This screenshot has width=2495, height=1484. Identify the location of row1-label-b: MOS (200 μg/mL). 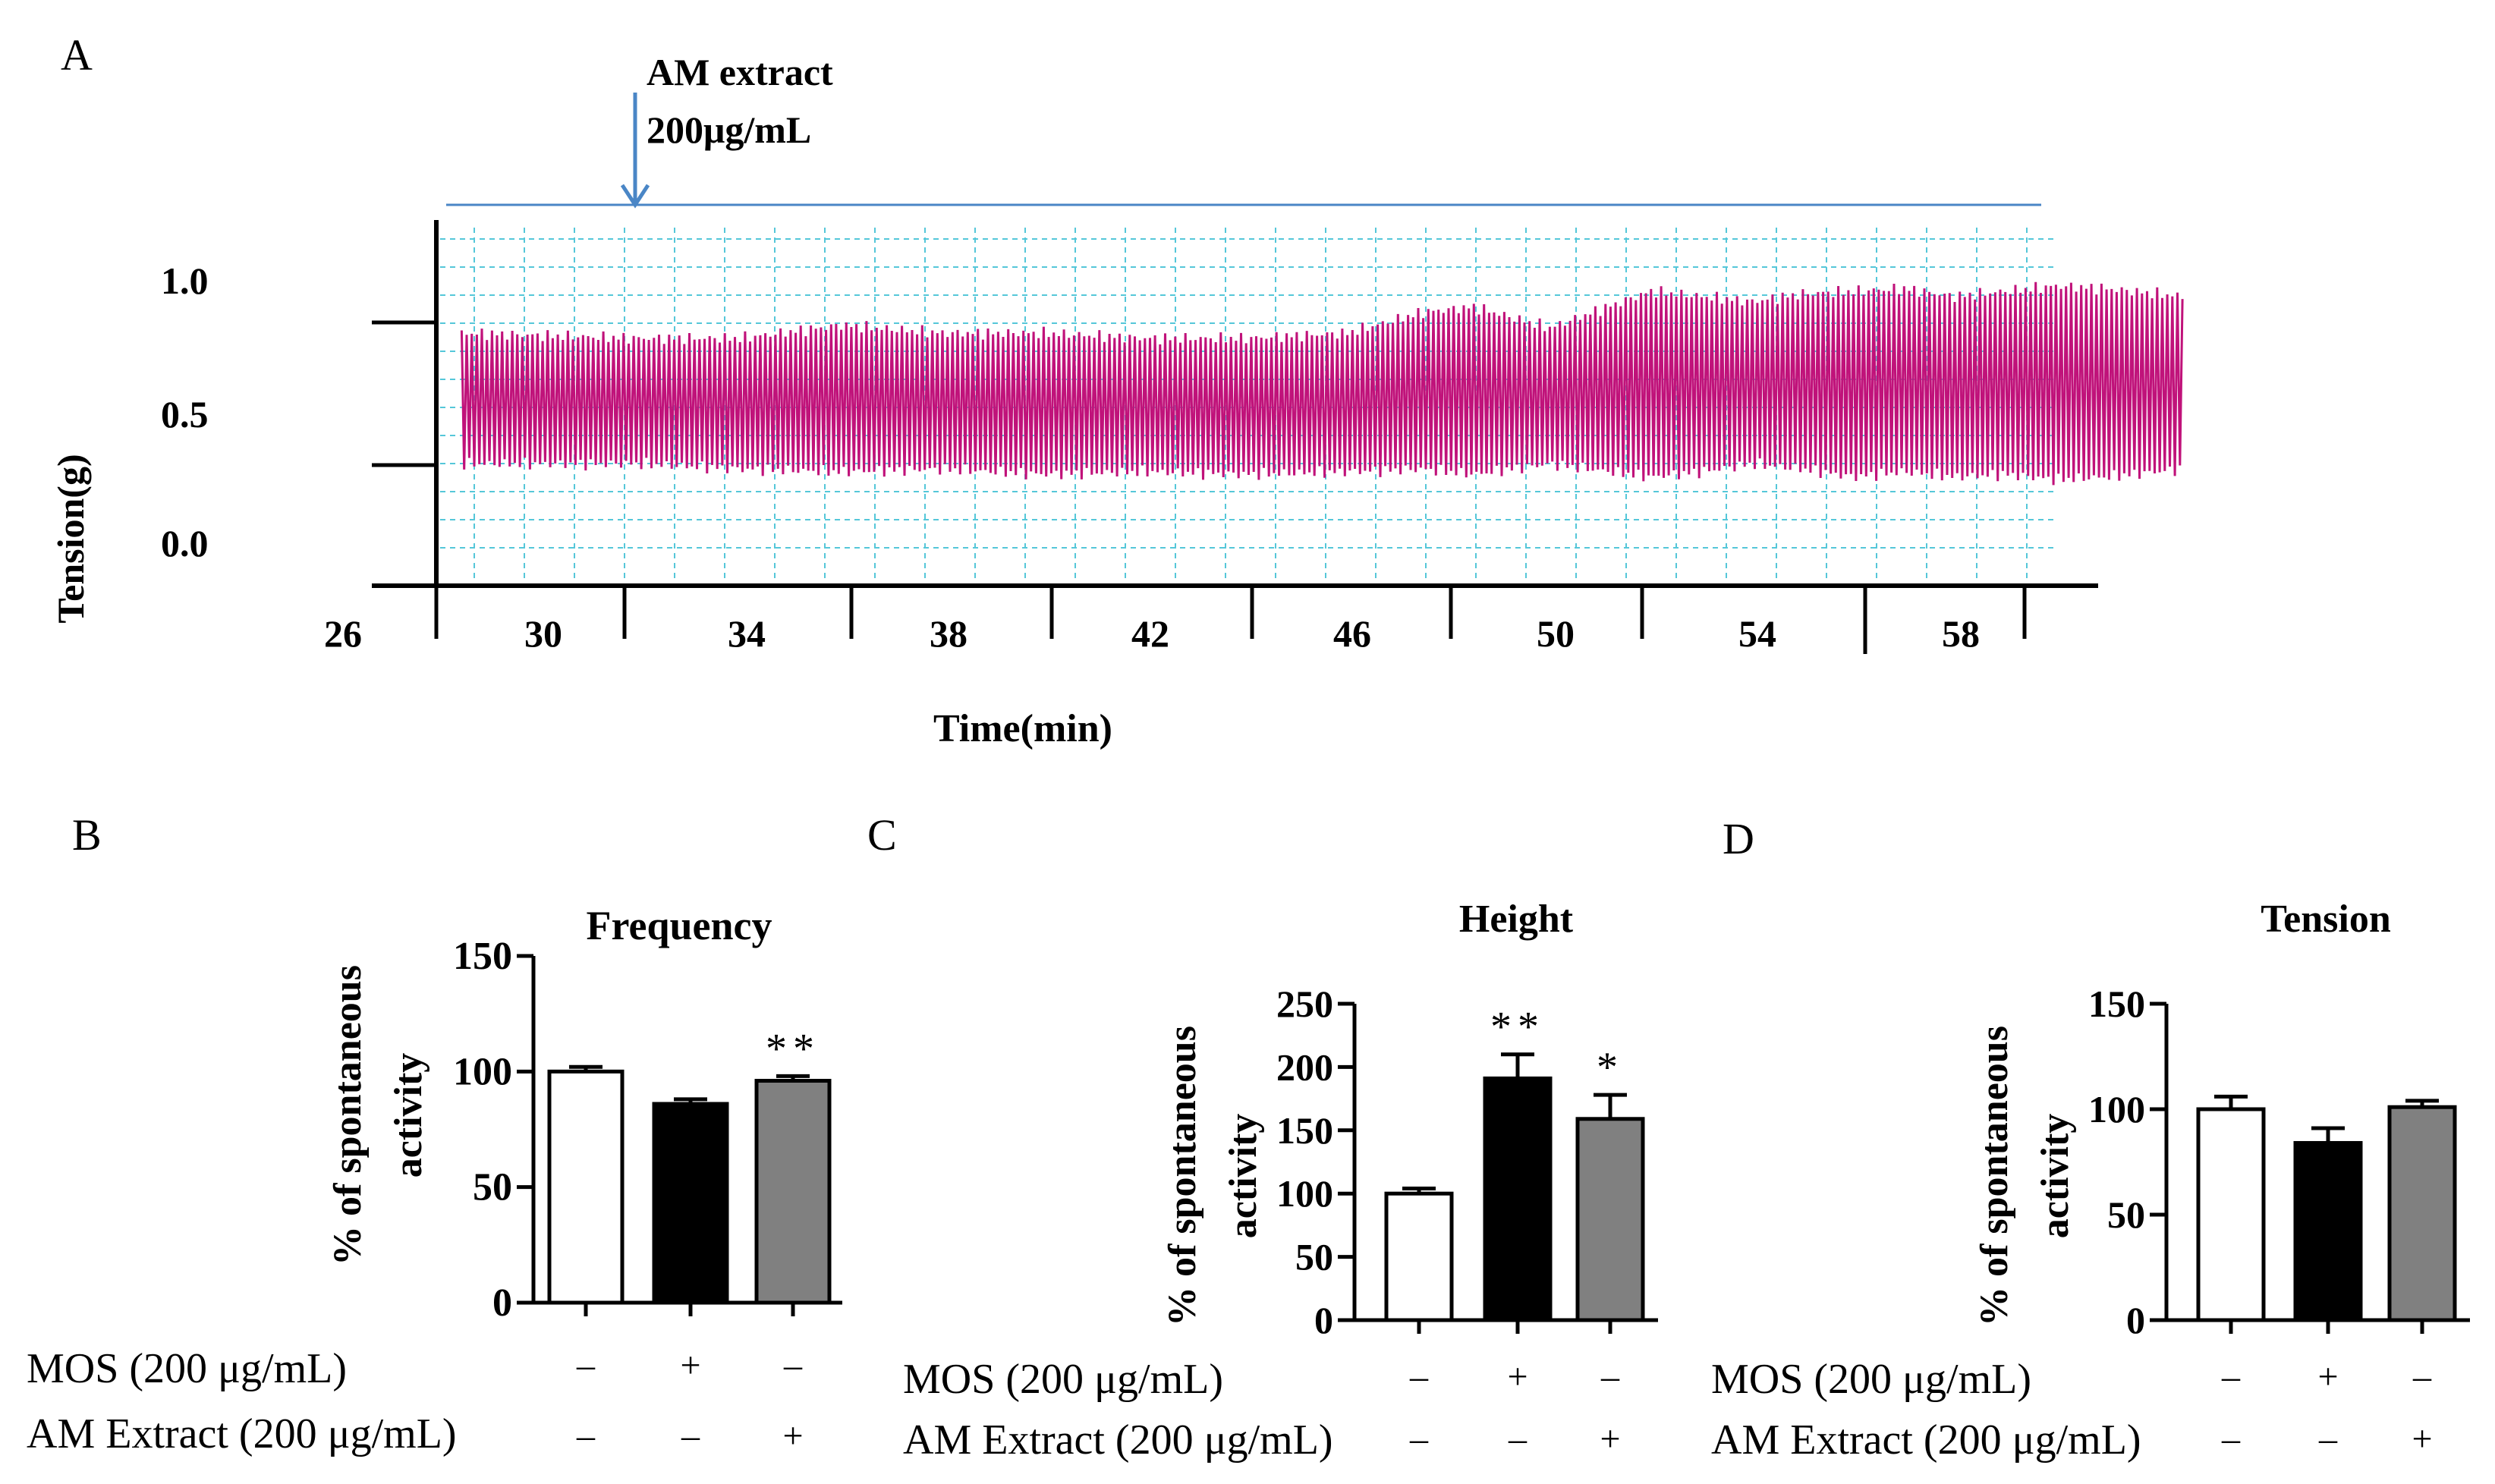
(187, 1368).